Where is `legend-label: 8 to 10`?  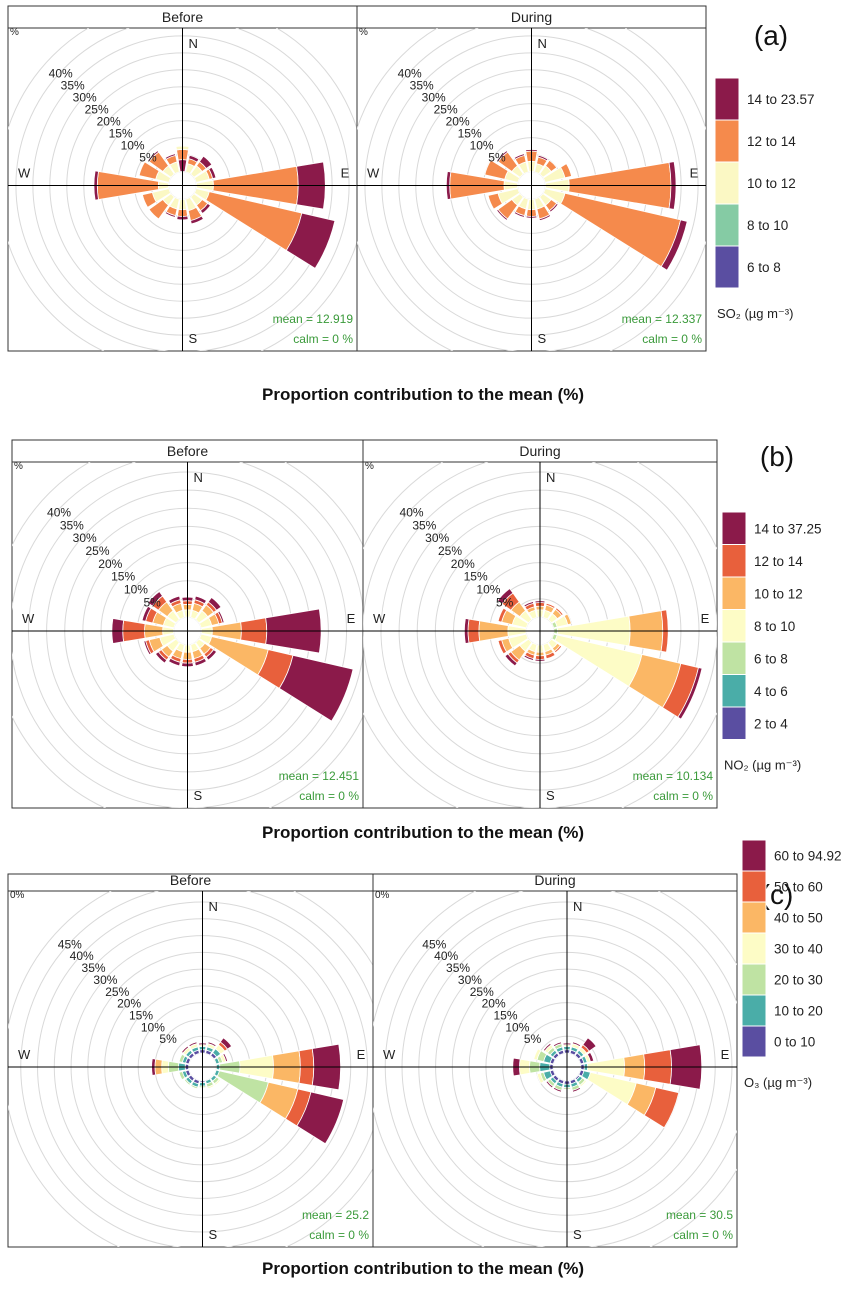 legend-label: 8 to 10 is located at coordinates (767, 225).